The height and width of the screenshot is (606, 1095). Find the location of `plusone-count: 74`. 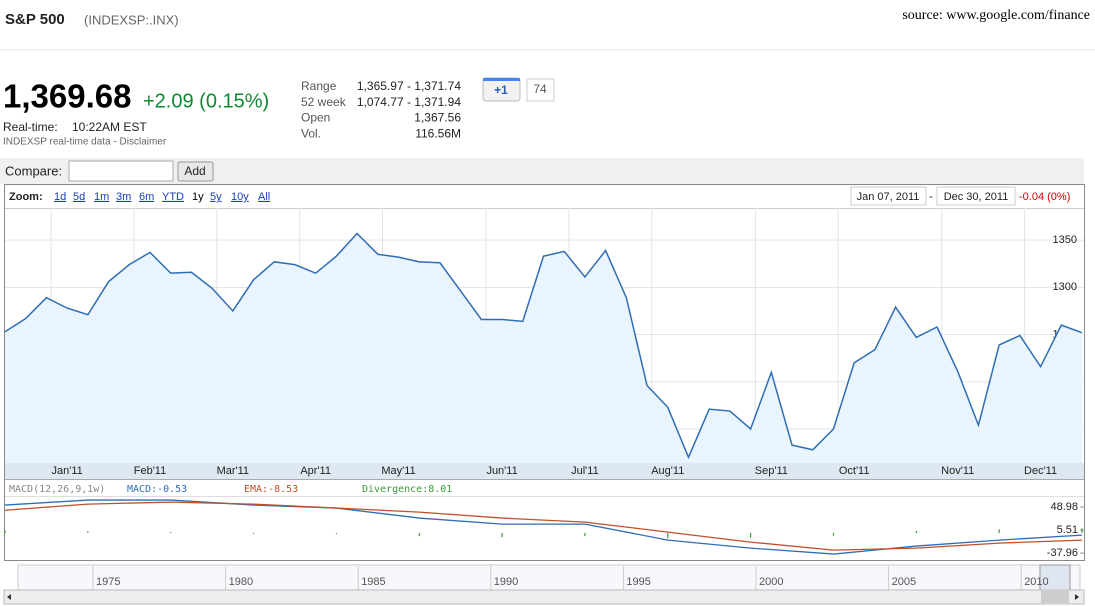

plusone-count: 74 is located at coordinates (540, 89).